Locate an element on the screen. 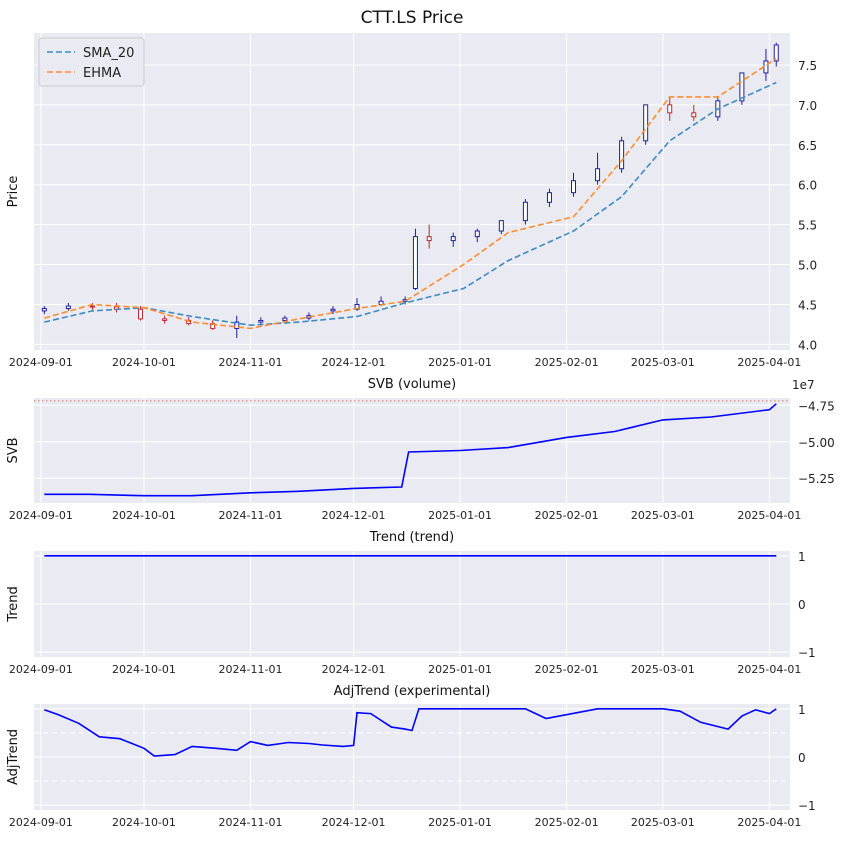 The image size is (864, 847). y-tick-label: 6.5 is located at coordinates (807, 146).